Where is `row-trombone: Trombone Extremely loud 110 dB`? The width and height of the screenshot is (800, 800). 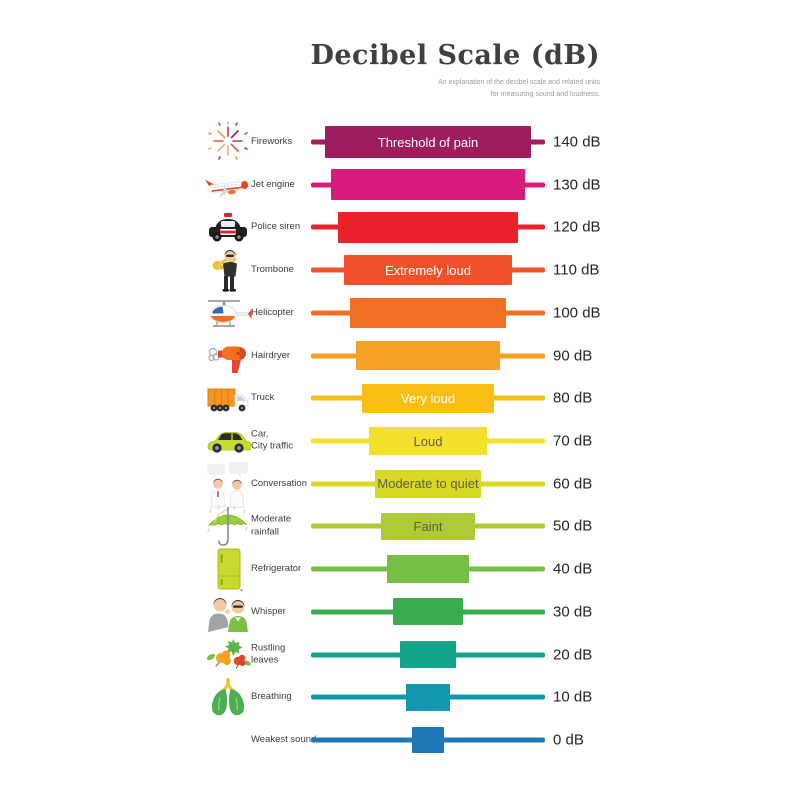
row-trombone: Trombone Extremely loud 110 dB is located at coordinates (400, 270).